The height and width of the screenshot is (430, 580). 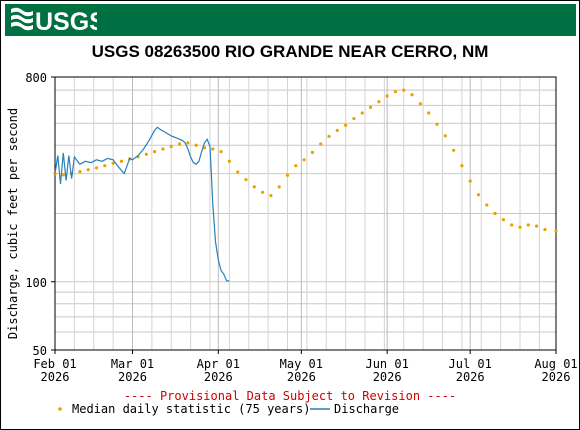 What do you see at coordinates (13, 223) in the screenshot?
I see `y-axis-label: Discharge, cubic feet per second` at bounding box center [13, 223].